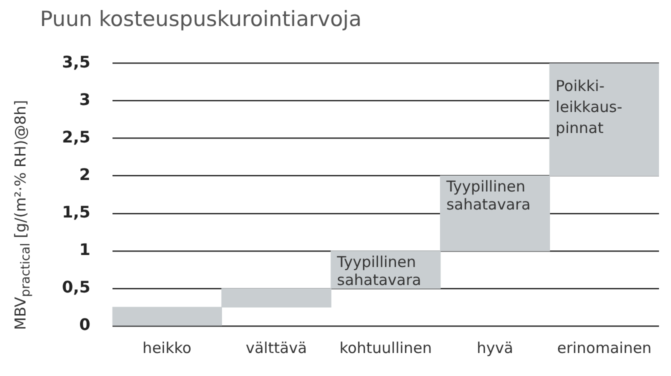 Image resolution: width=671 pixels, height=376 pixels. Describe the element at coordinates (589, 107) in the screenshot. I see `annotation: Poikki- leikkaus- pinnat` at that location.